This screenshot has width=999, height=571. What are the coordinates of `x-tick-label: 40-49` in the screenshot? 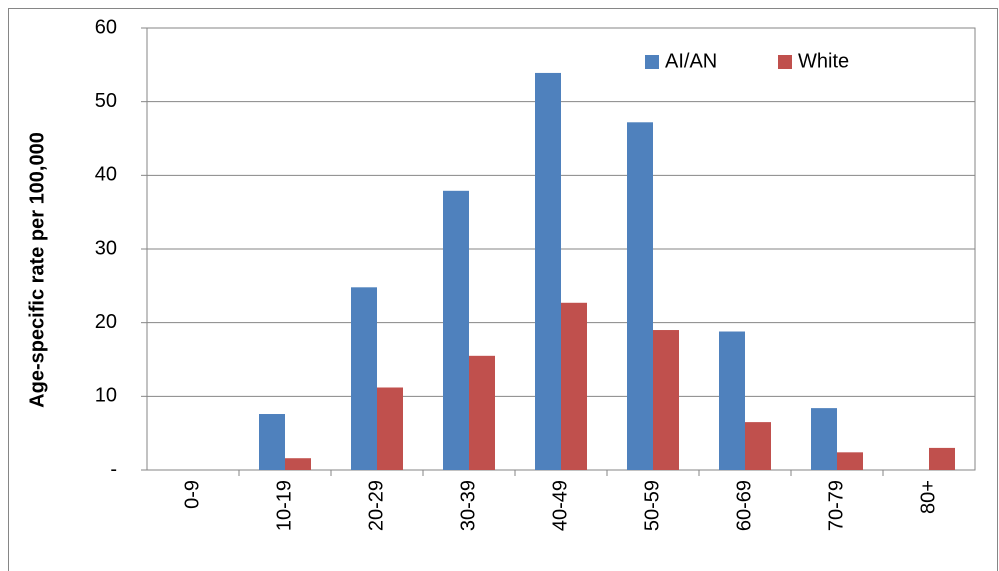 It's located at (560, 505).